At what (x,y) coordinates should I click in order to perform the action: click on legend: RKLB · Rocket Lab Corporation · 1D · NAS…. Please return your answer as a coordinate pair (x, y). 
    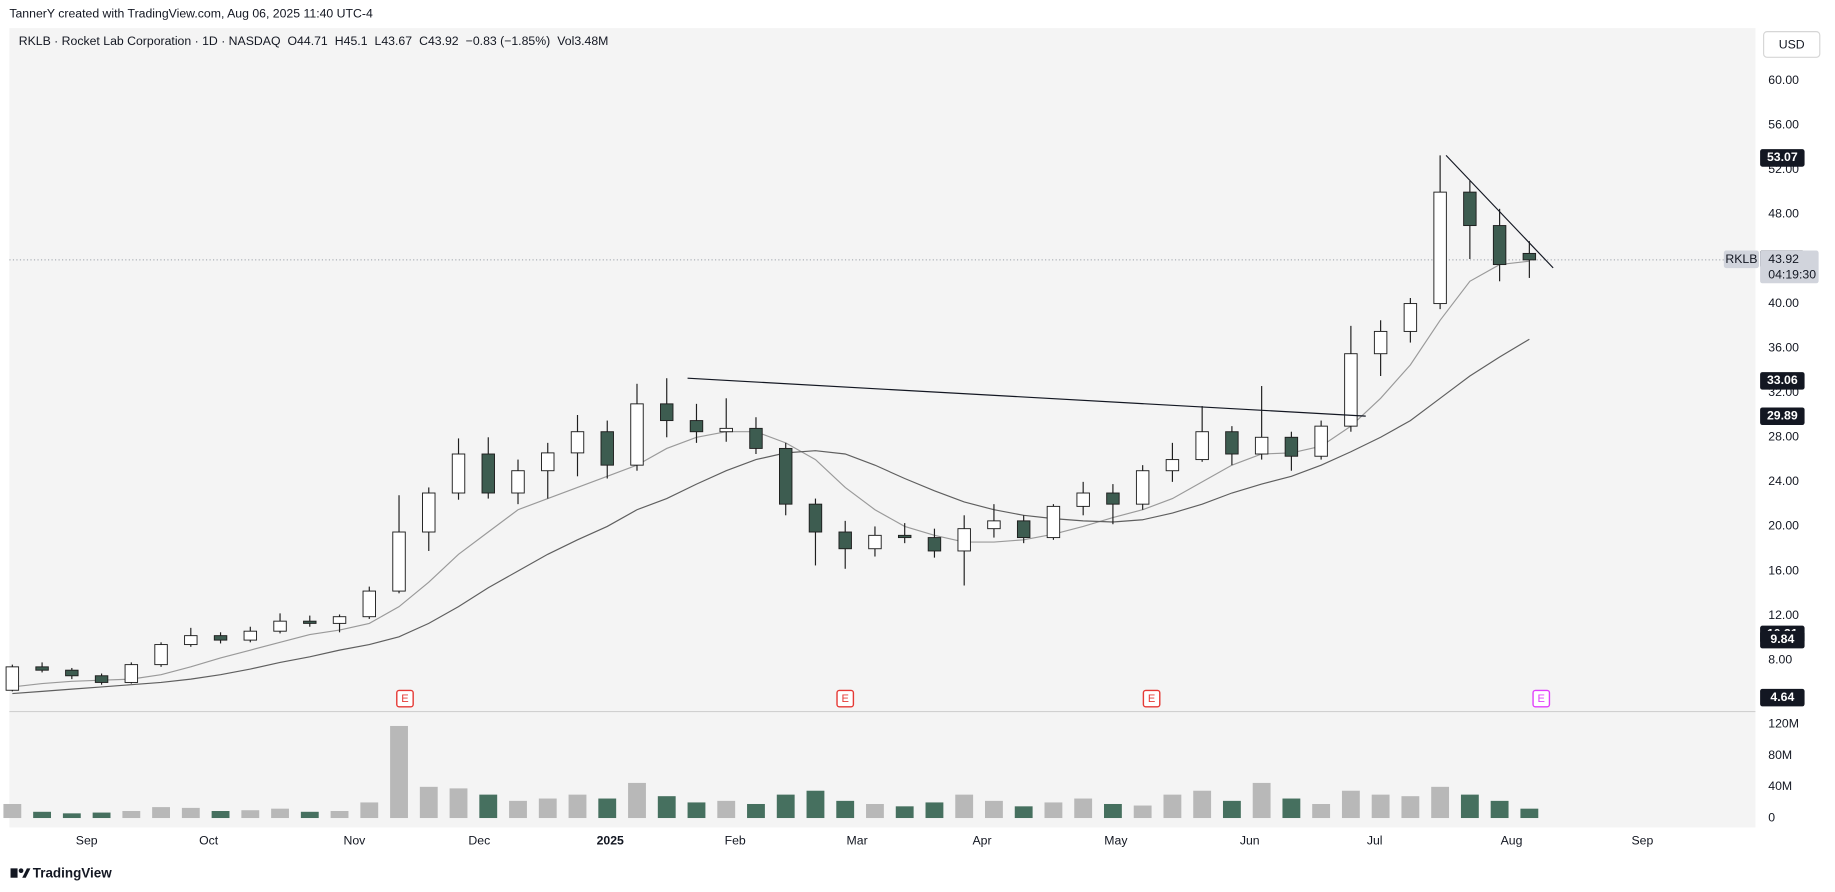
    Looking at the image, I should click on (314, 41).